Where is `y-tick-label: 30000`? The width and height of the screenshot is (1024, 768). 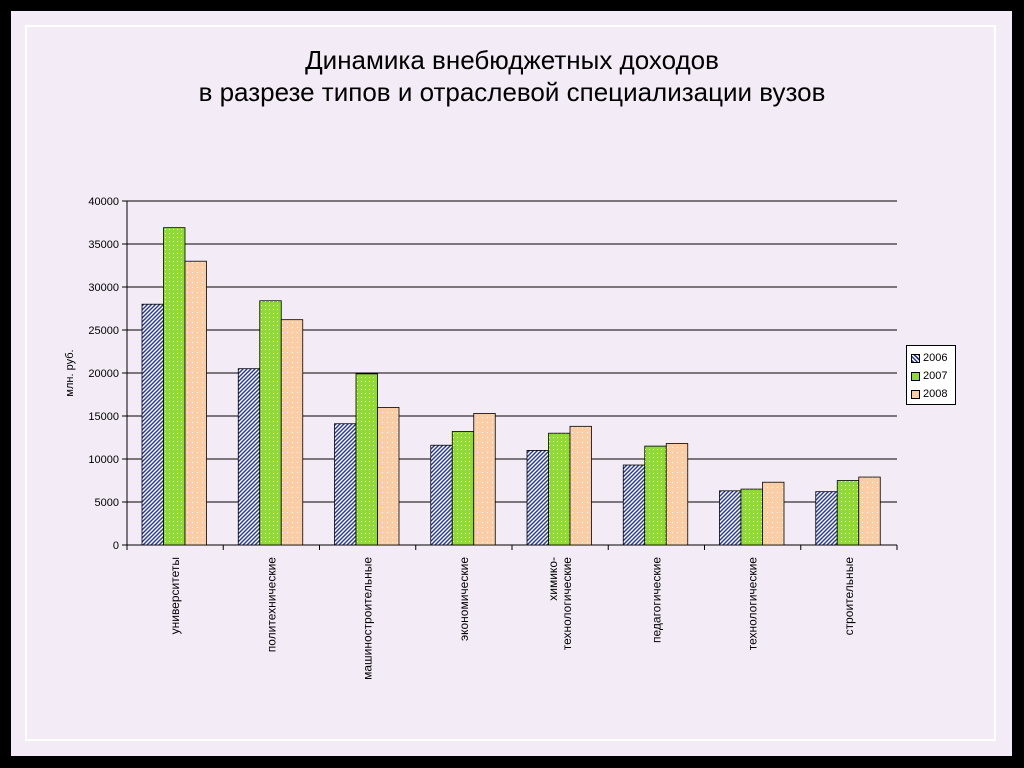 y-tick-label: 30000 is located at coordinates (103, 288).